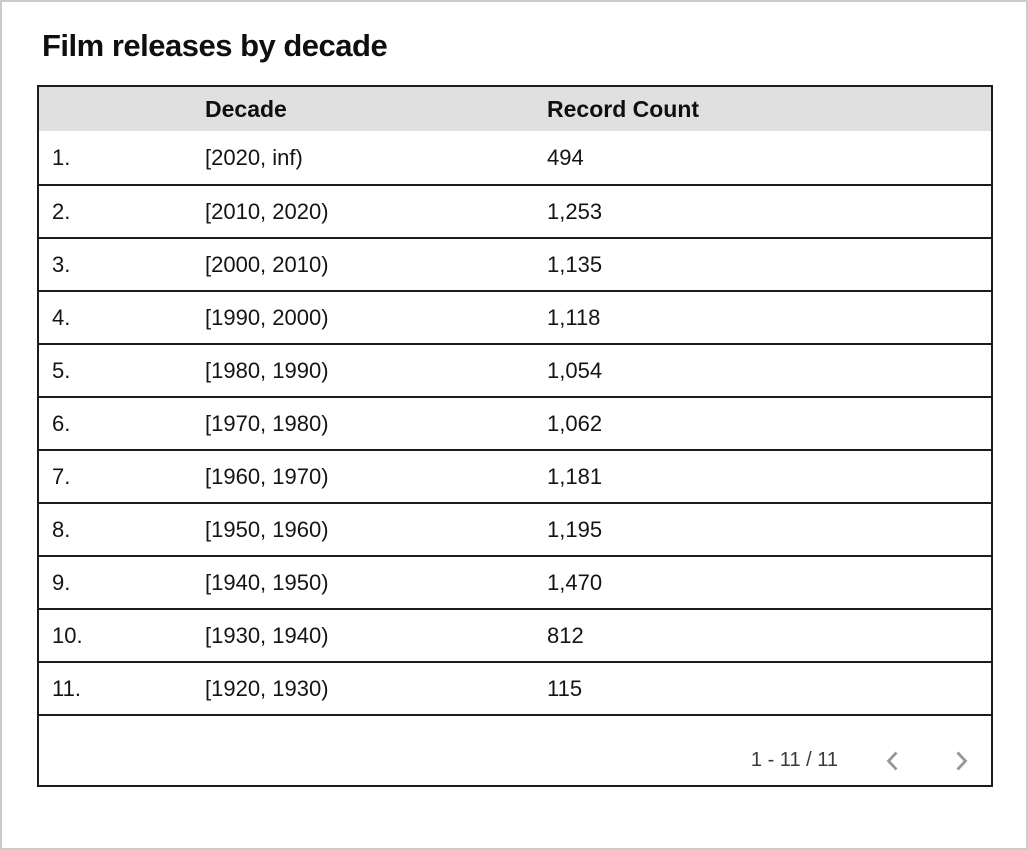 The image size is (1028, 850). What do you see at coordinates (565, 635) in the screenshot?
I see `row-count: 812` at bounding box center [565, 635].